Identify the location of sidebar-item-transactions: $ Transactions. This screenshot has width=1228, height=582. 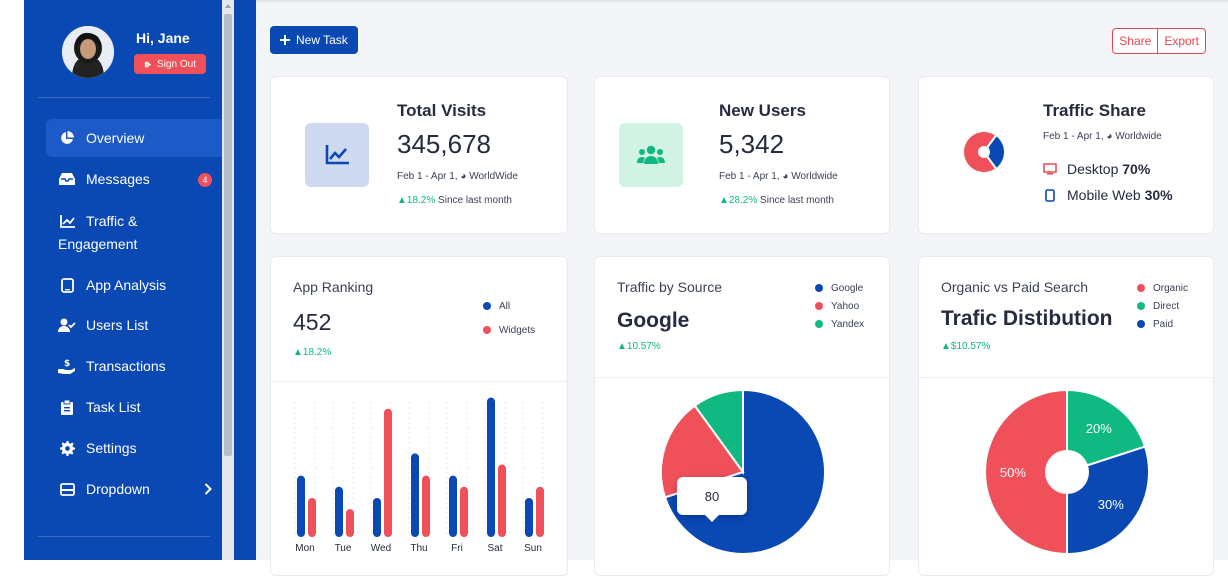
(134, 366).